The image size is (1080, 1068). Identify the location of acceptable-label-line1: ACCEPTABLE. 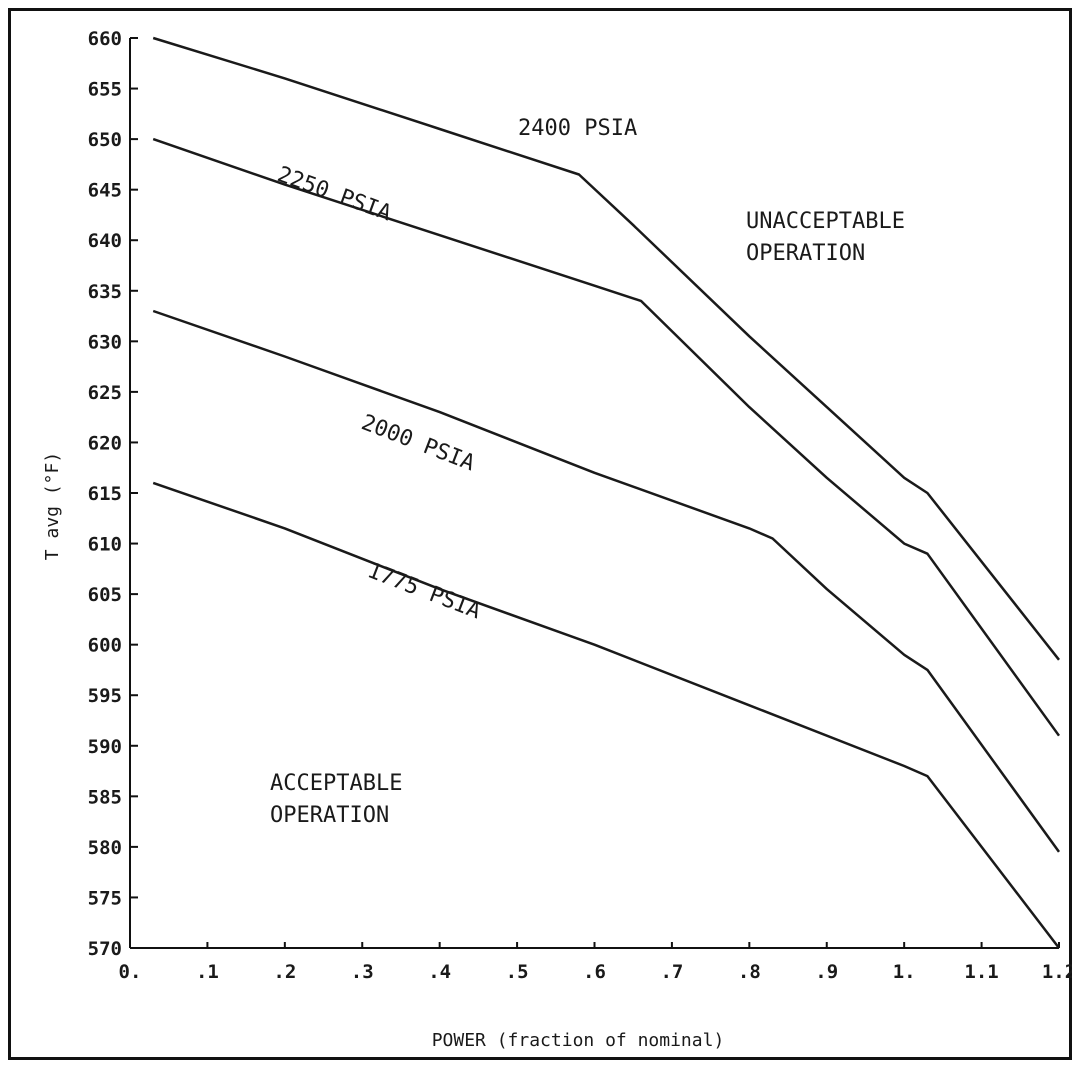
(336, 783).